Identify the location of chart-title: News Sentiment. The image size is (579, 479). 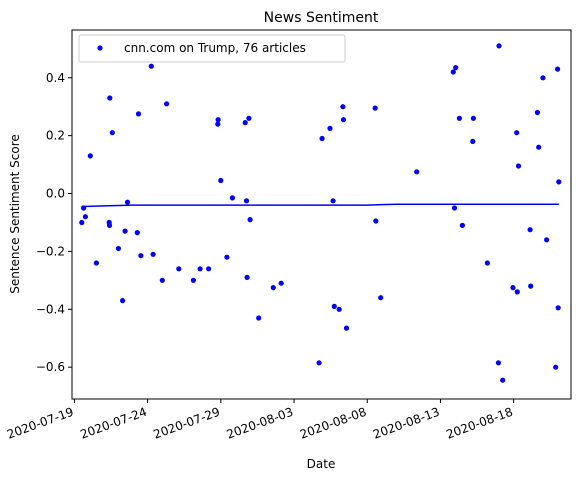
(321, 18).